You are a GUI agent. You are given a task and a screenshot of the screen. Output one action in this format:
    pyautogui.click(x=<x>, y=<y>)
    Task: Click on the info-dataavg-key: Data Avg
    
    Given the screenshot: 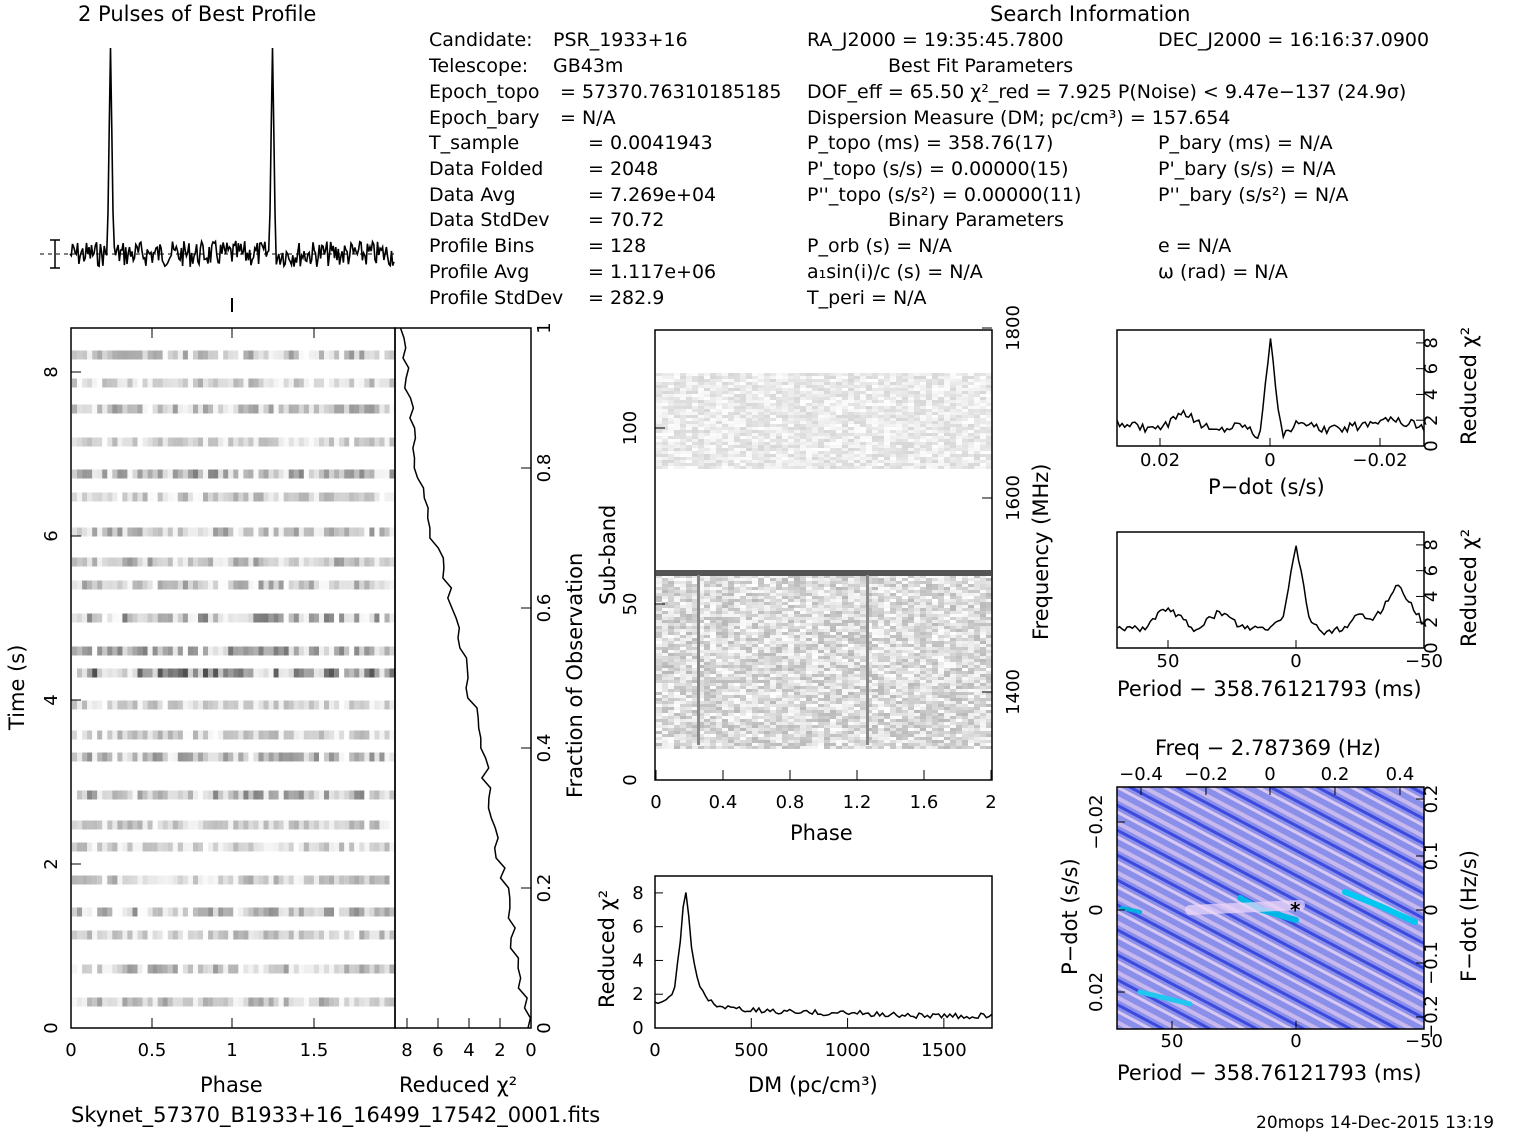 What is the action you would take?
    pyautogui.click(x=472, y=195)
    